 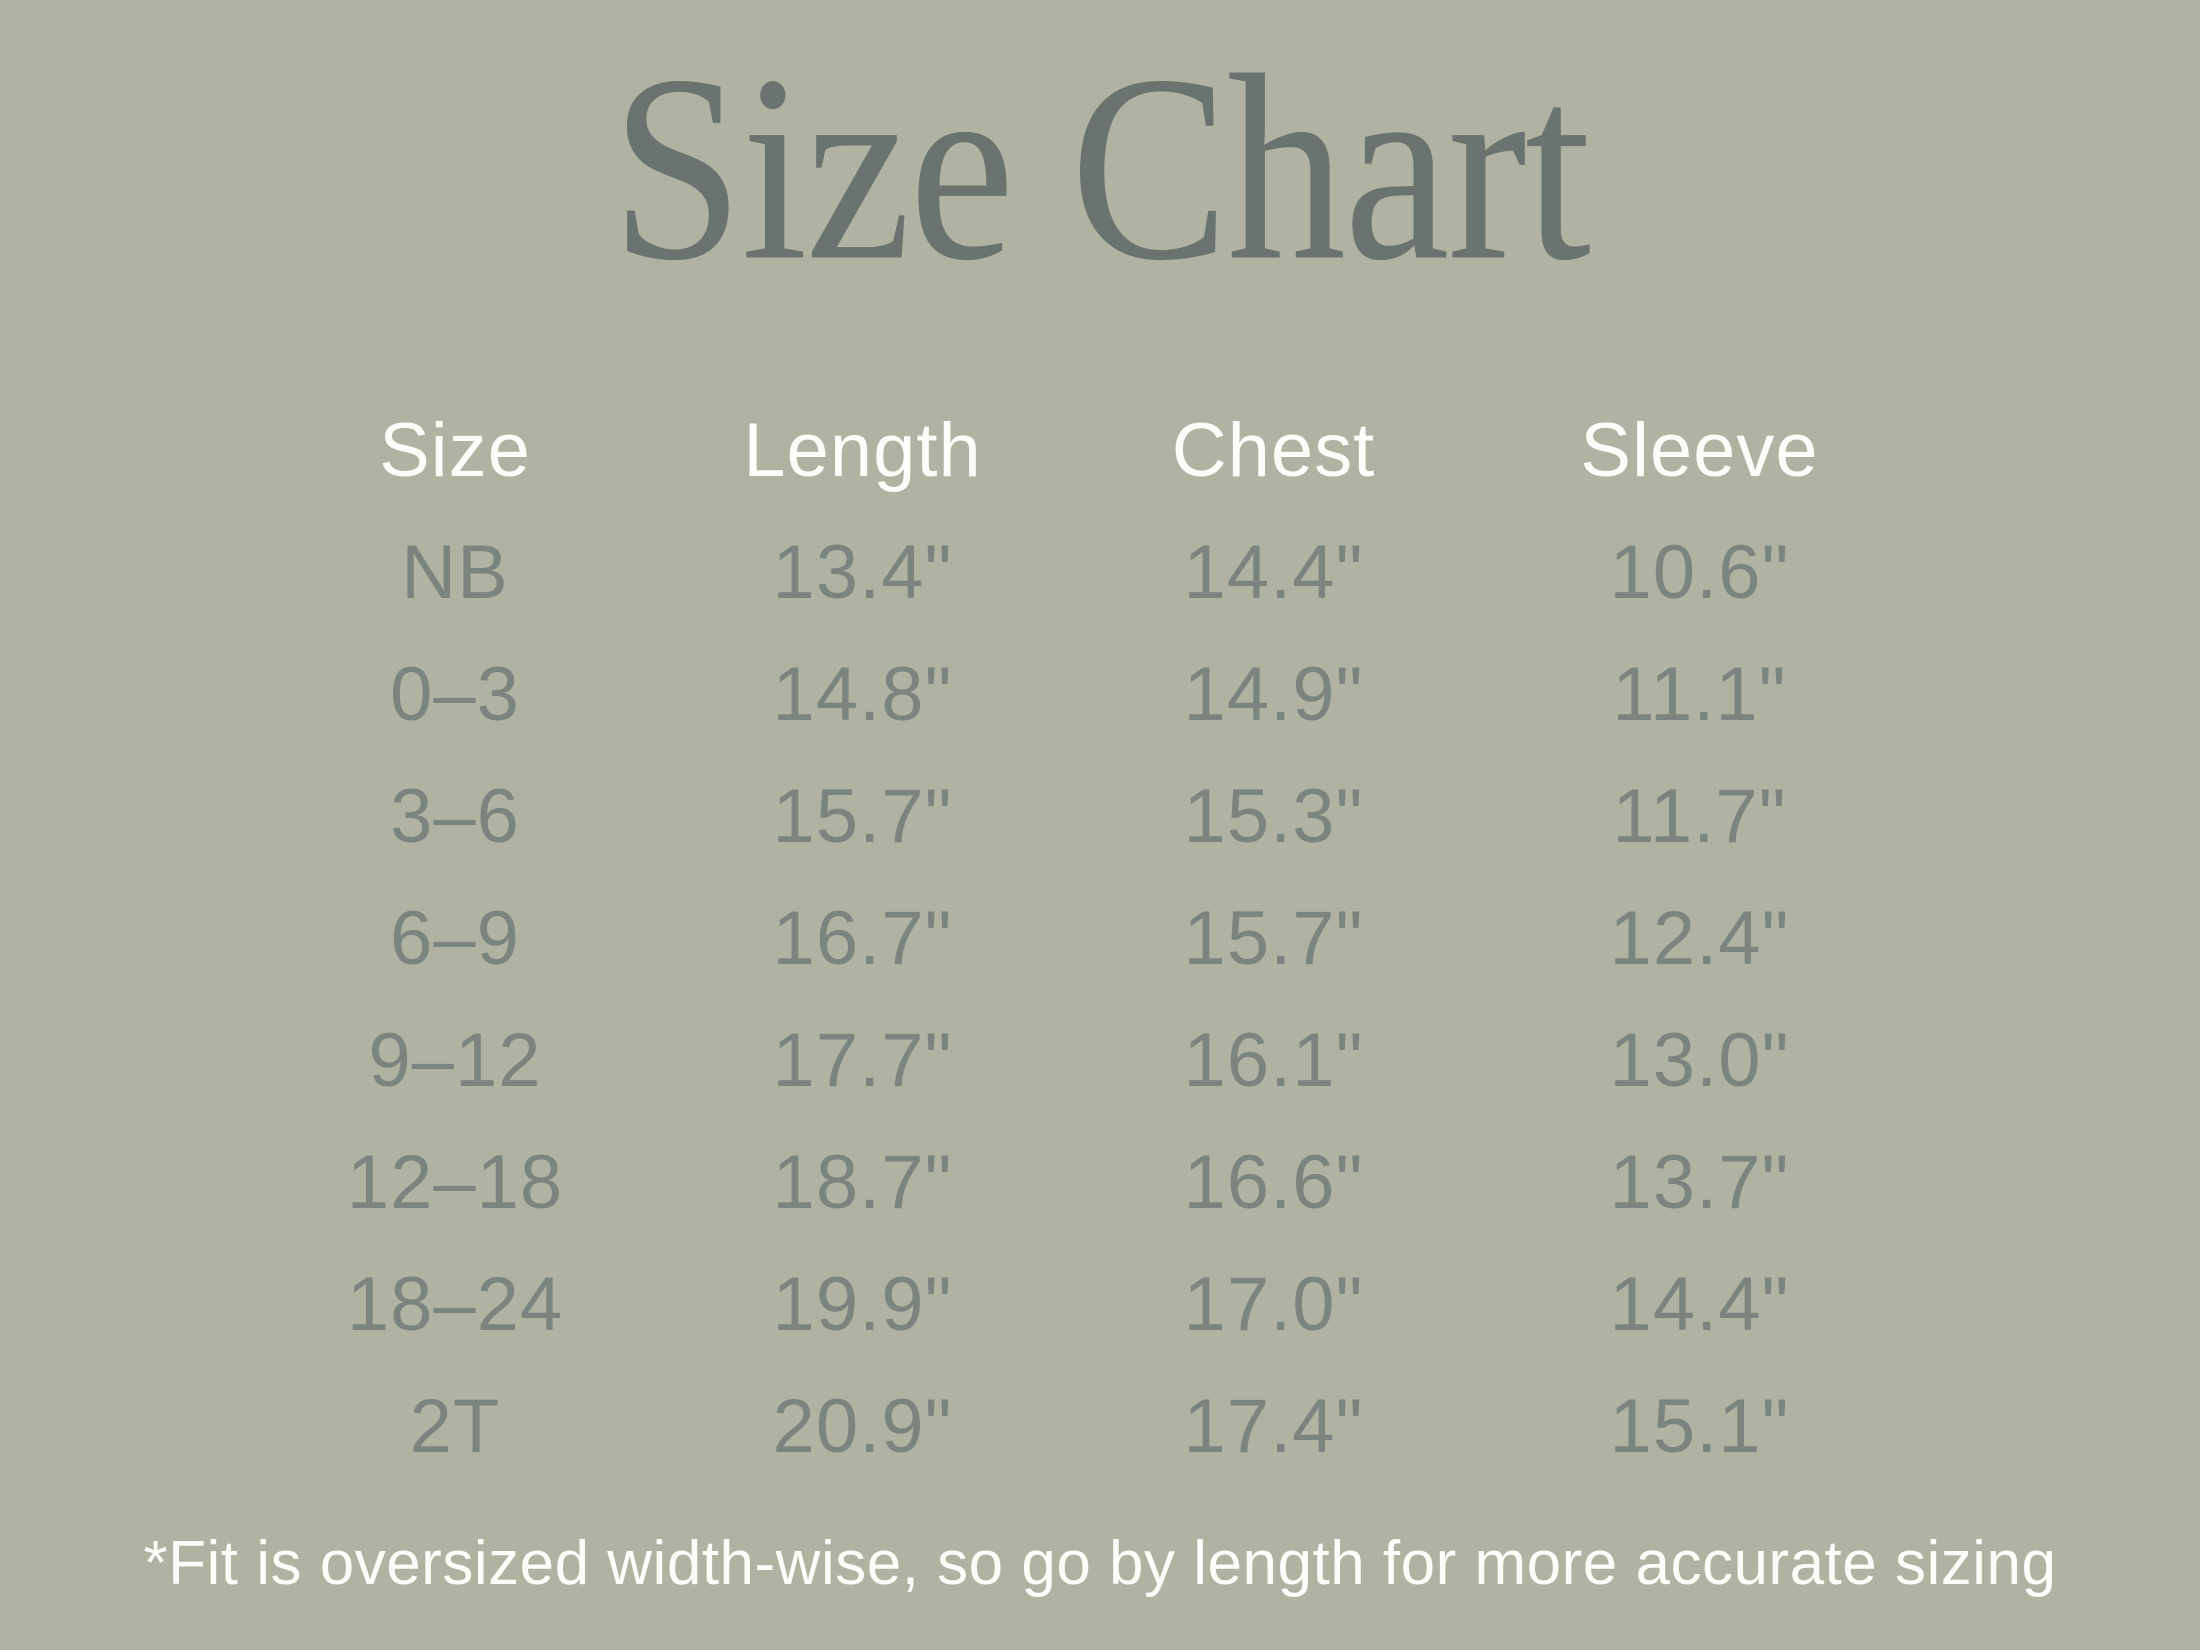 I want to click on size-cell: 3–6, so click(x=455, y=816).